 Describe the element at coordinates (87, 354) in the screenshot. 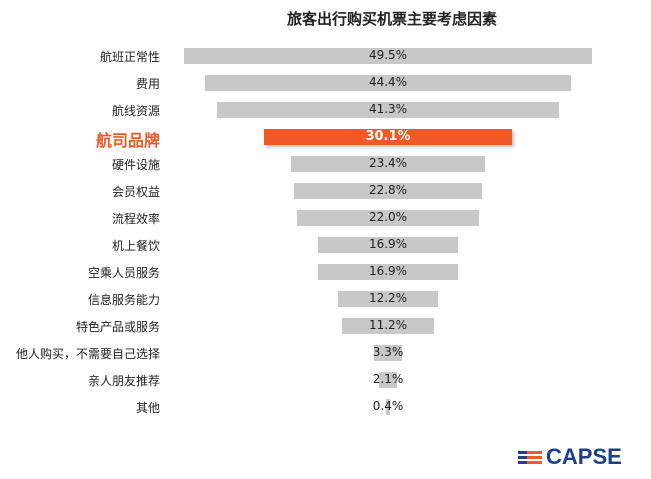

I see `category-label: 他人购买，不需要自己选择` at that location.